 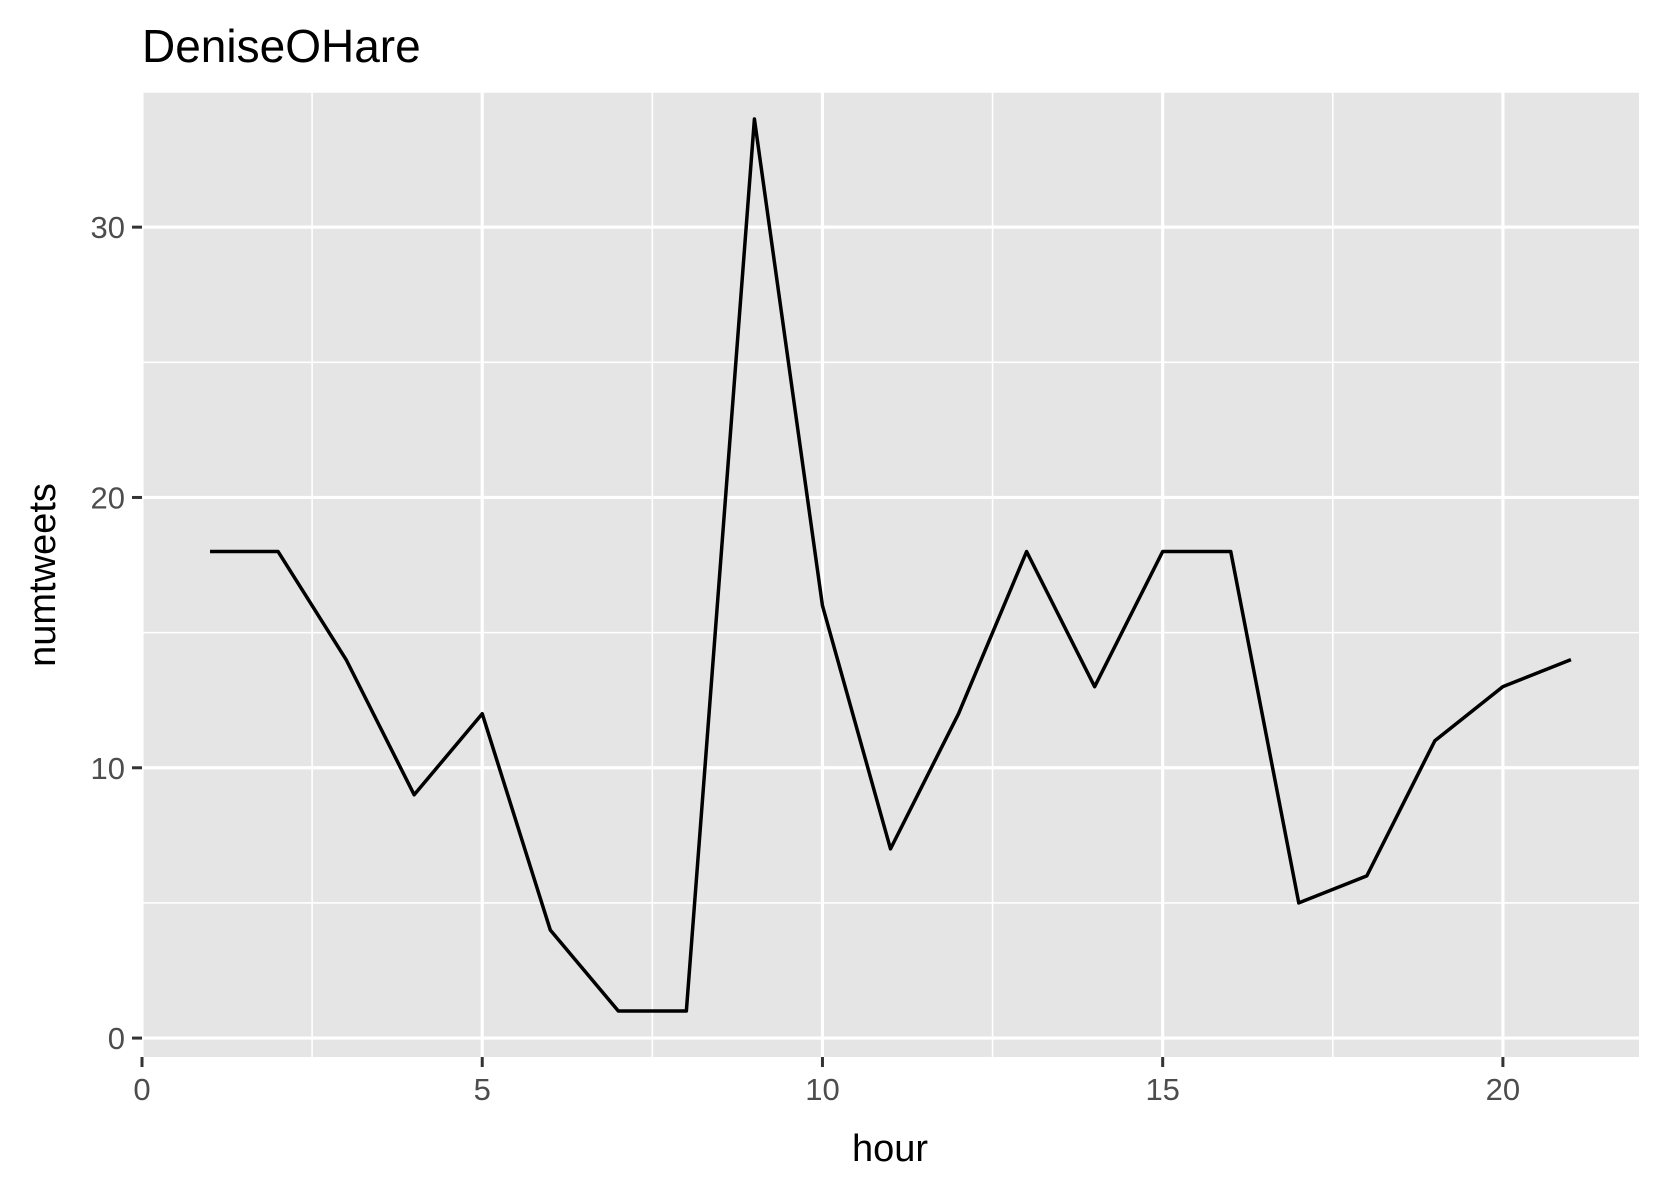 What do you see at coordinates (141, 1089) in the screenshot?
I see `x-tick-label: 0` at bounding box center [141, 1089].